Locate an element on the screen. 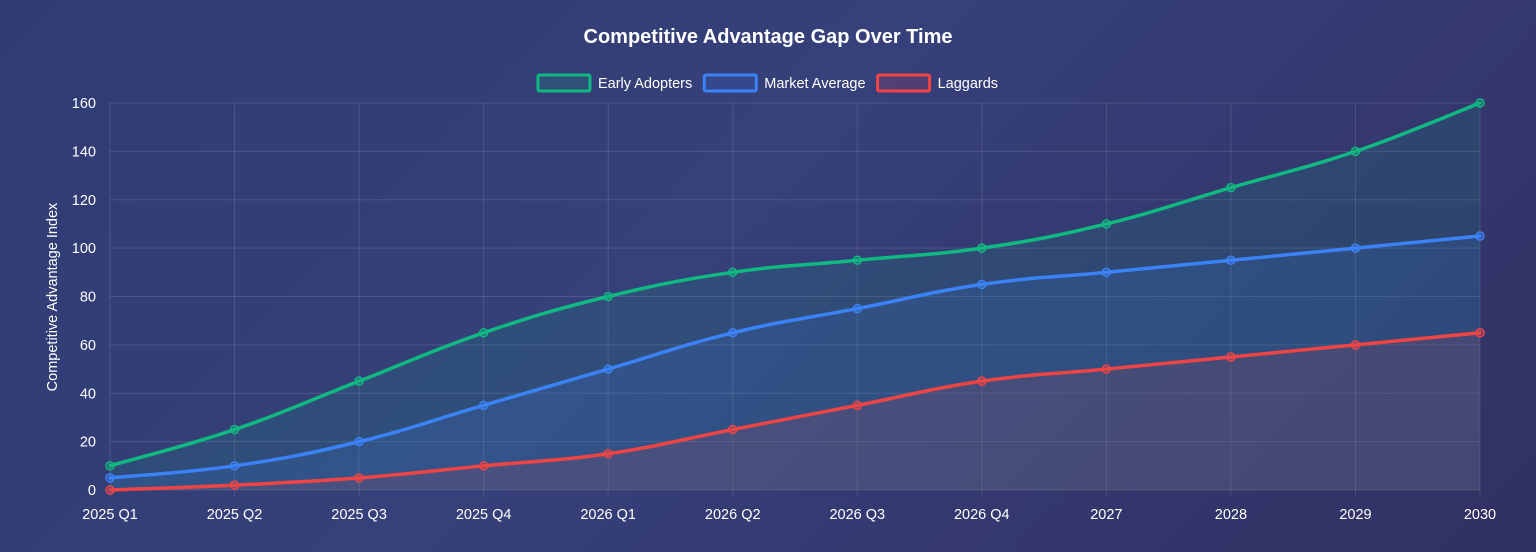 The height and width of the screenshot is (552, 1536). x-tick-label: 2025 Q3 is located at coordinates (359, 515).